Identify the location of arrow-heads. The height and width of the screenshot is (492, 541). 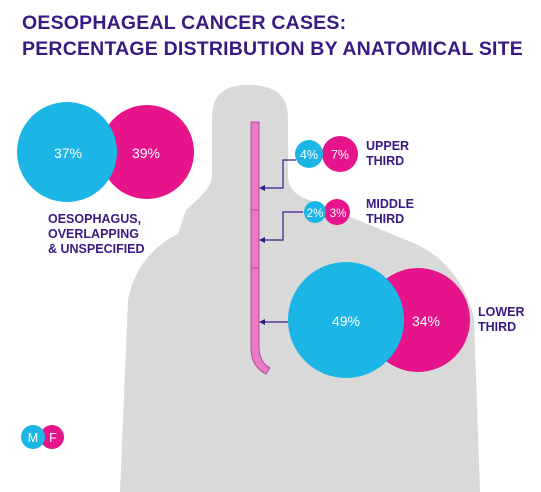
(262, 255).